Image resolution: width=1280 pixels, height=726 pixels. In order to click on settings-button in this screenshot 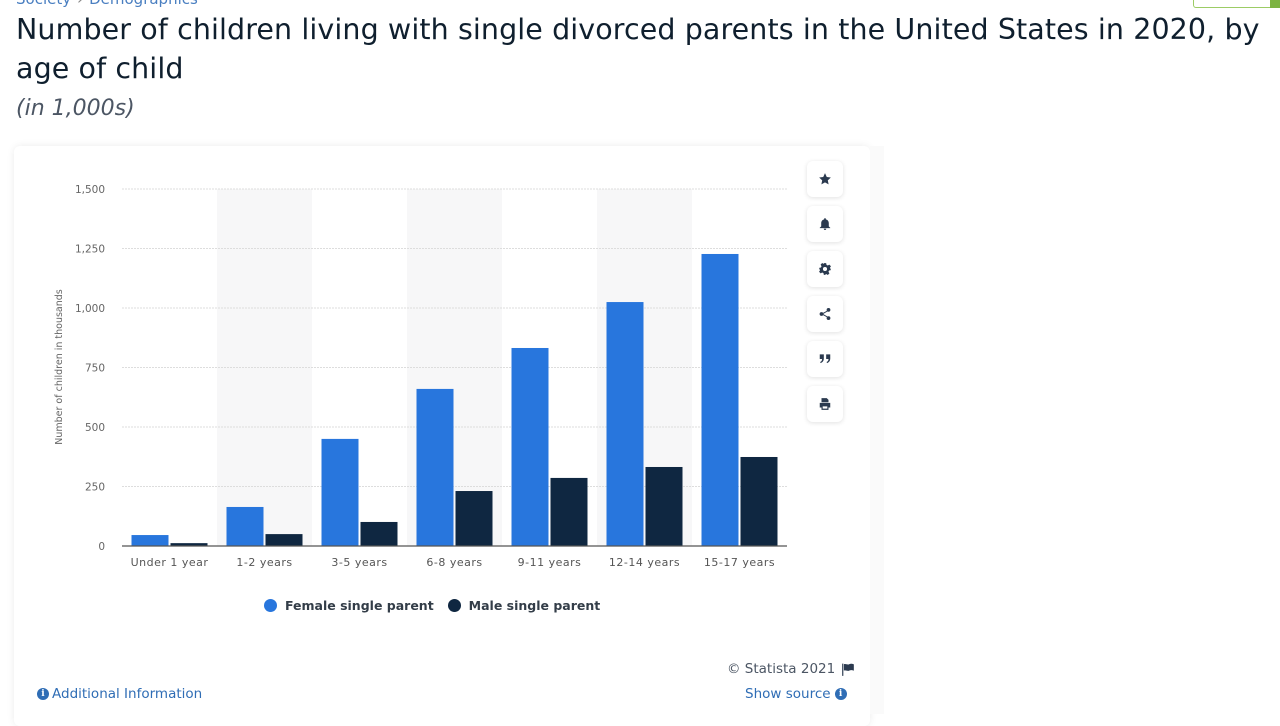, I will do `click(825, 269)`.